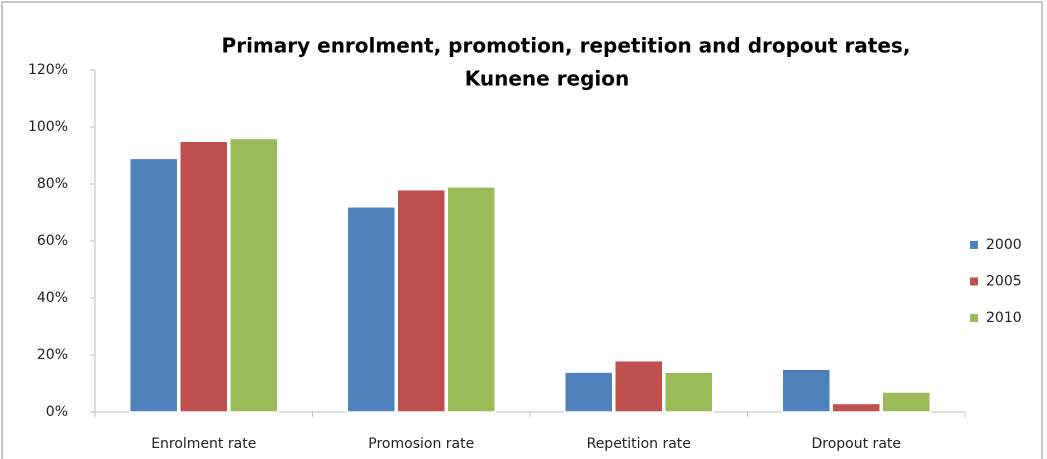  What do you see at coordinates (52, 298) in the screenshot?
I see `y-tick-label: 40%` at bounding box center [52, 298].